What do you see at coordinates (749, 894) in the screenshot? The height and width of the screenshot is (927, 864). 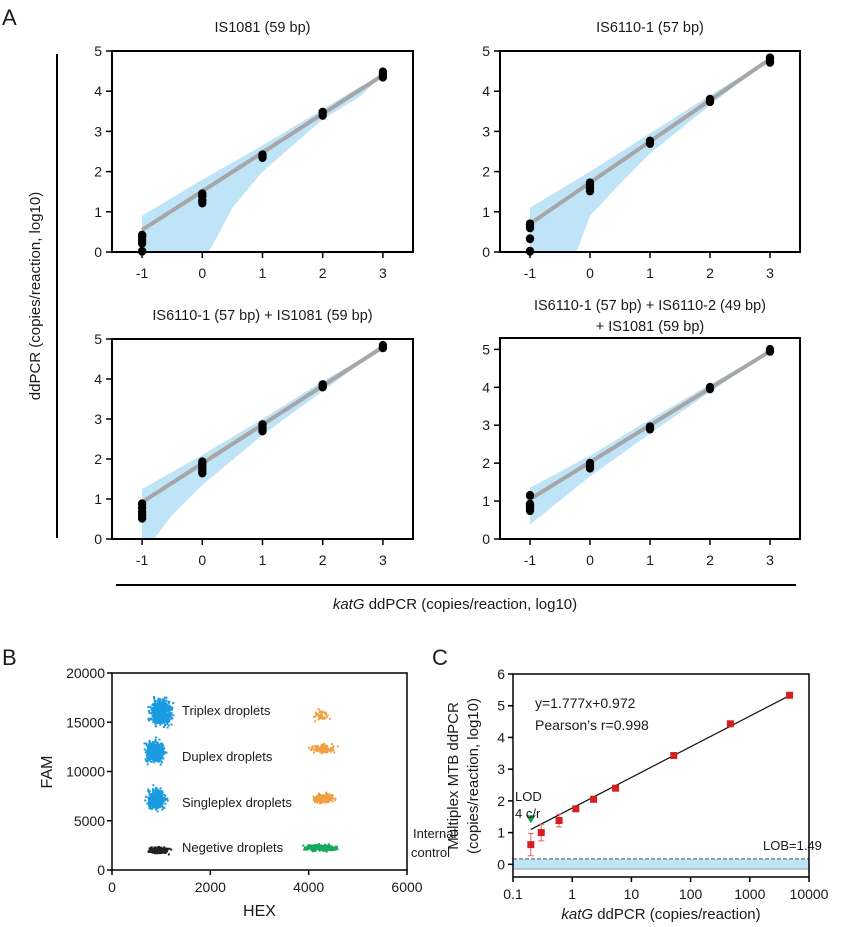 I see `x-tick-label: 1000` at bounding box center [749, 894].